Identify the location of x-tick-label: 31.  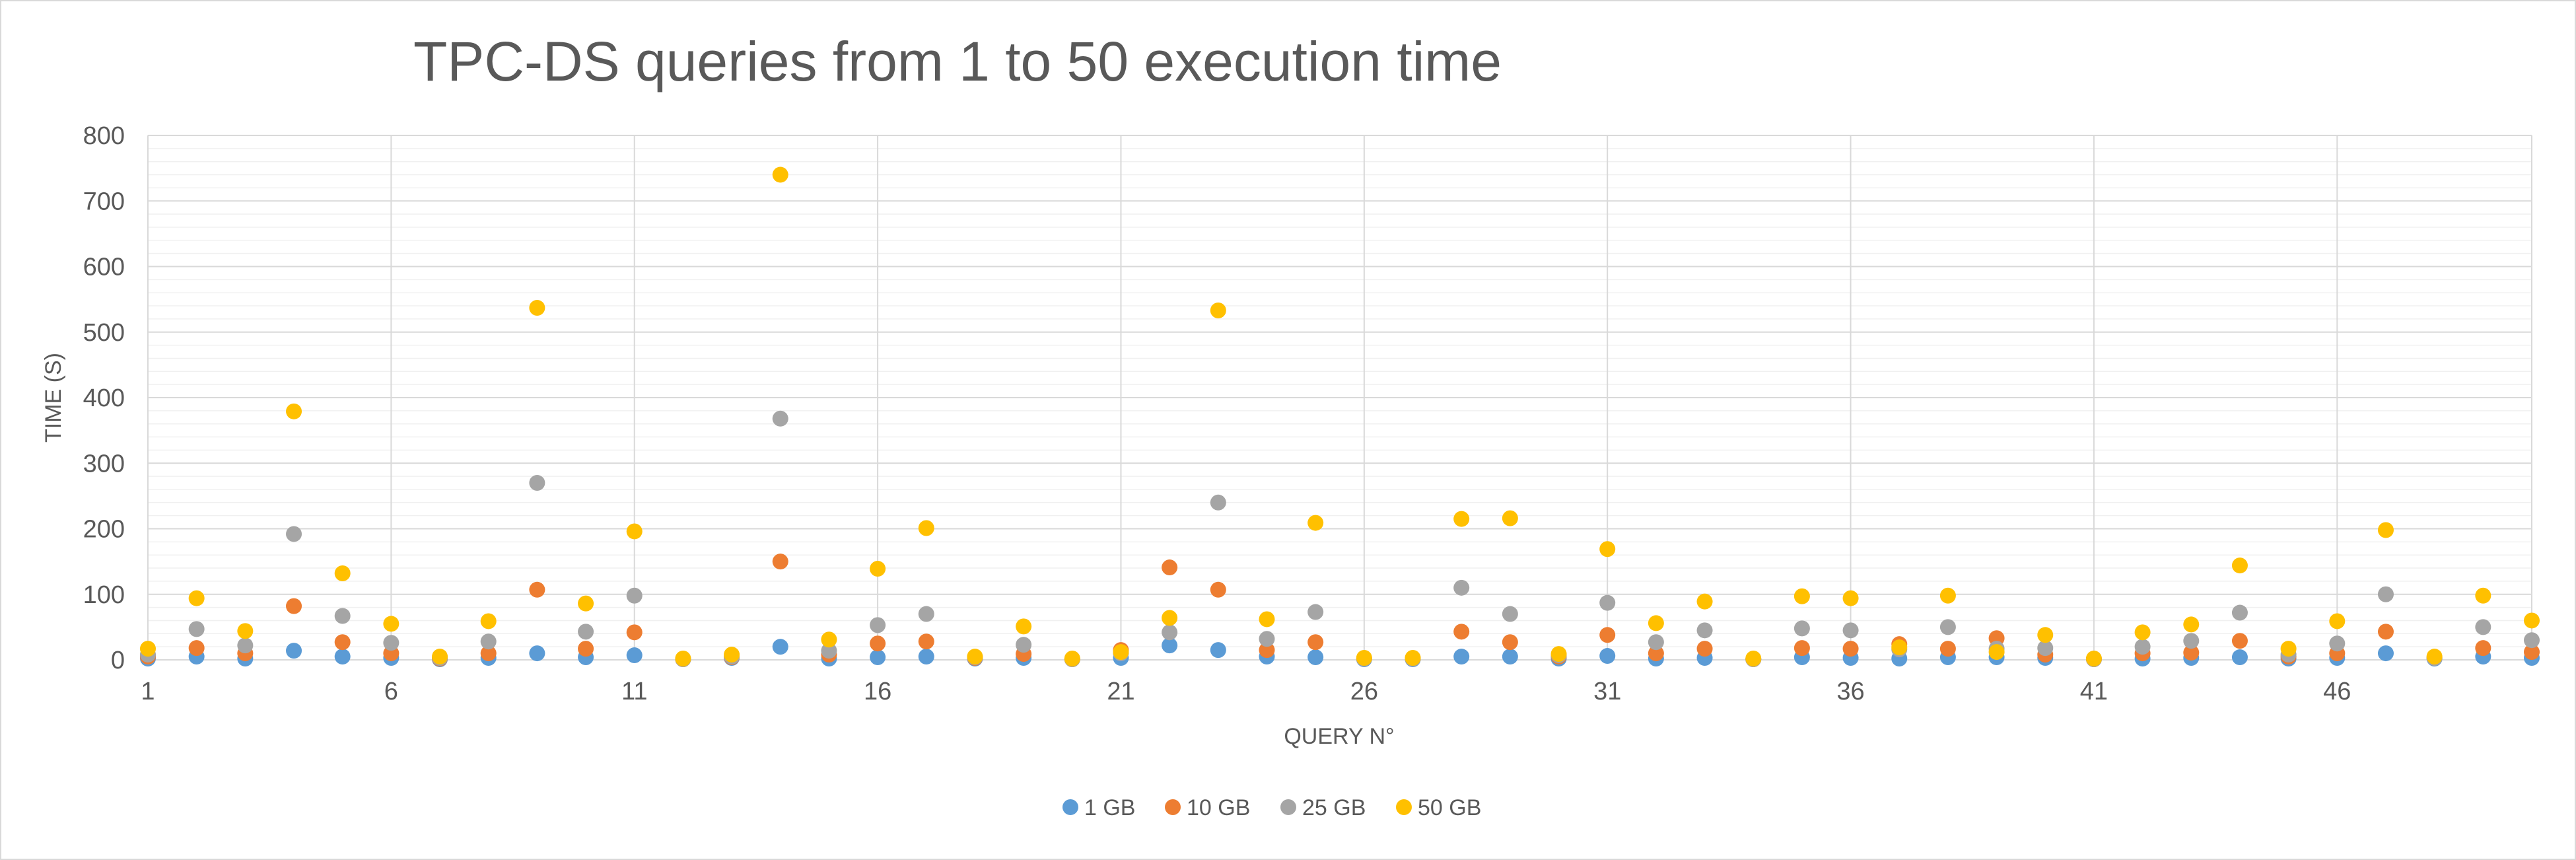
(1607, 691).